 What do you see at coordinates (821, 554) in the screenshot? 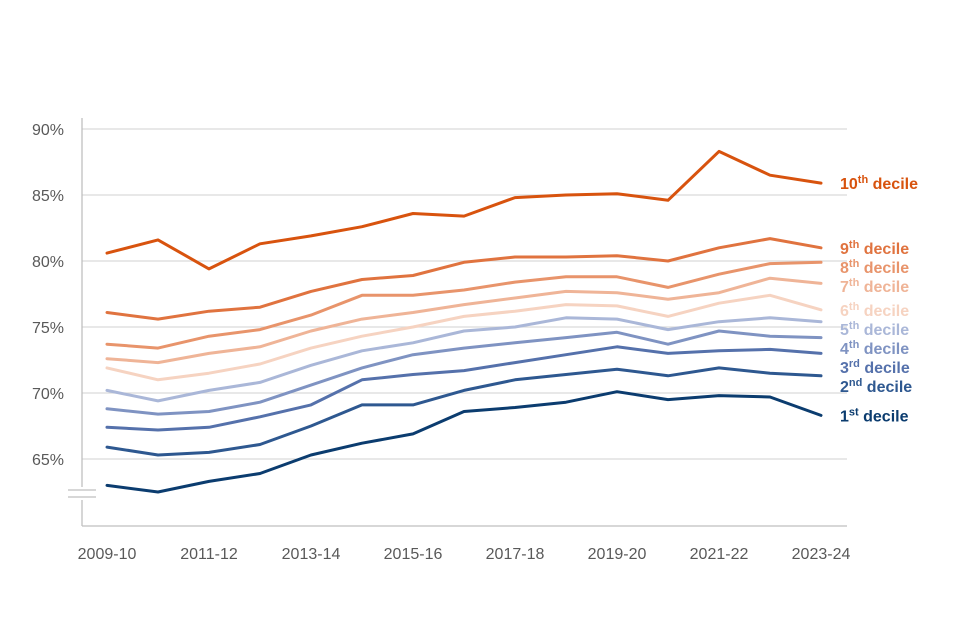
I see `x-tick-label: 2023-24` at bounding box center [821, 554].